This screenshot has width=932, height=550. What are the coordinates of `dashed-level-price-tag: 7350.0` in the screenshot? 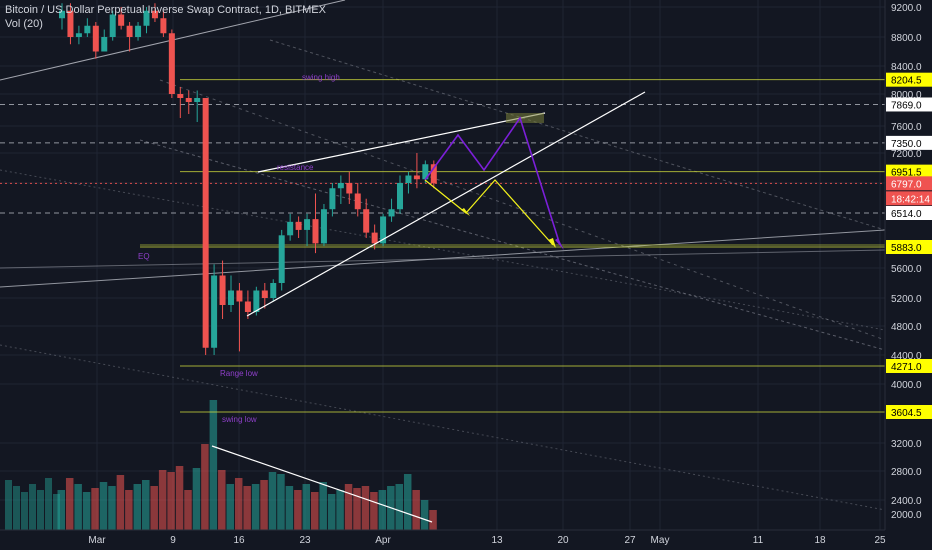 It's located at (906, 144).